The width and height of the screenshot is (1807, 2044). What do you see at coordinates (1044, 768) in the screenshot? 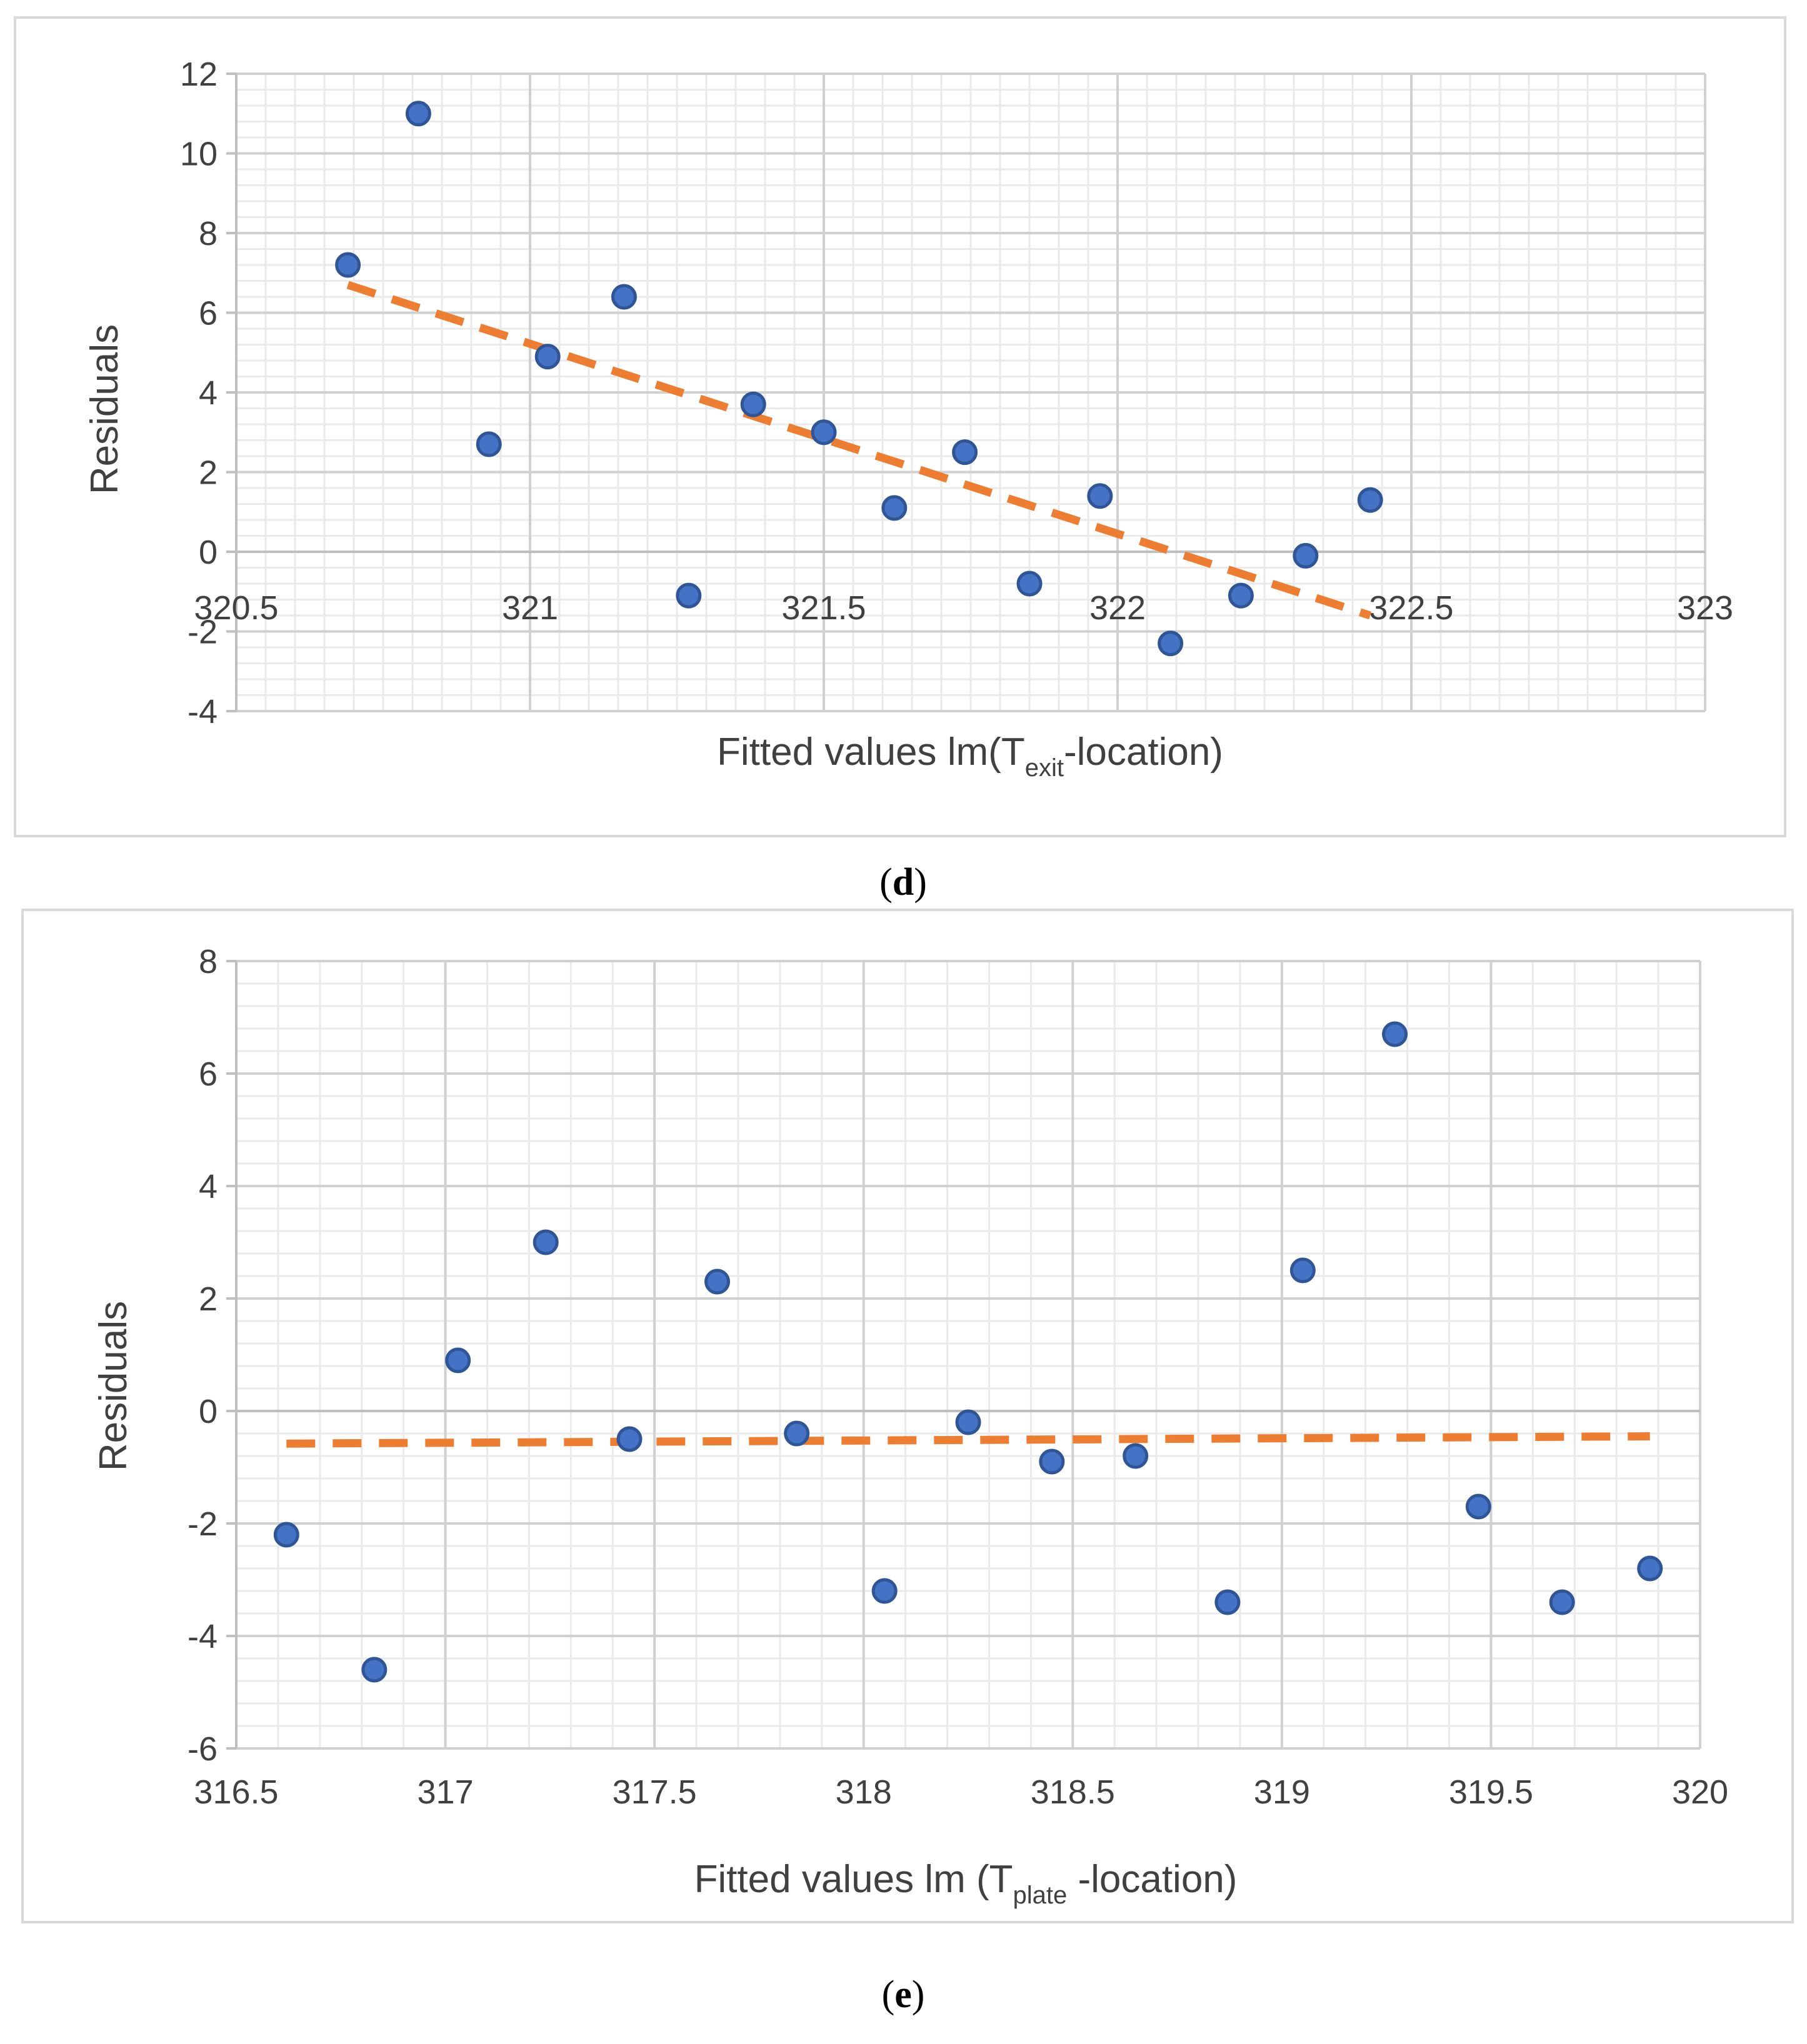
I see `chart-d-xlabel-subscript: exit` at bounding box center [1044, 768].